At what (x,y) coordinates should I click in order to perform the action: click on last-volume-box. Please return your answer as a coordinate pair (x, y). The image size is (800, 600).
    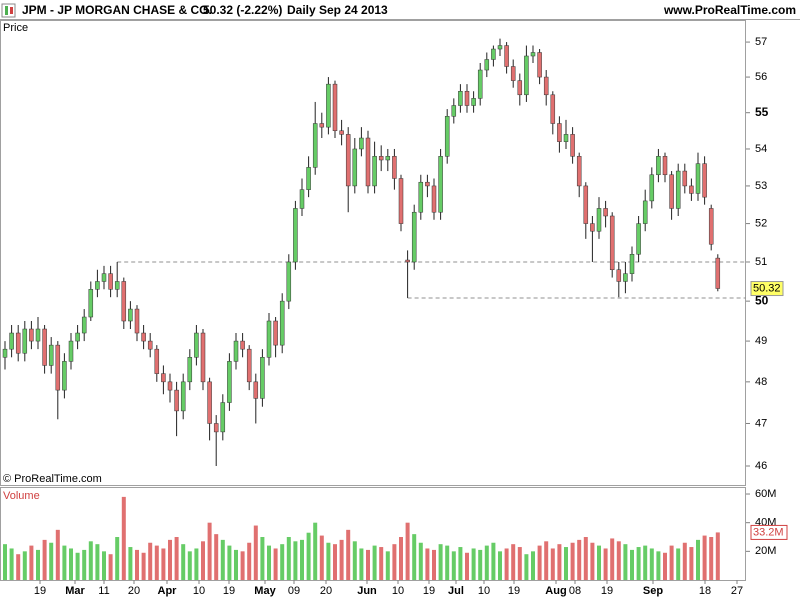
    Looking at the image, I should click on (769, 532).